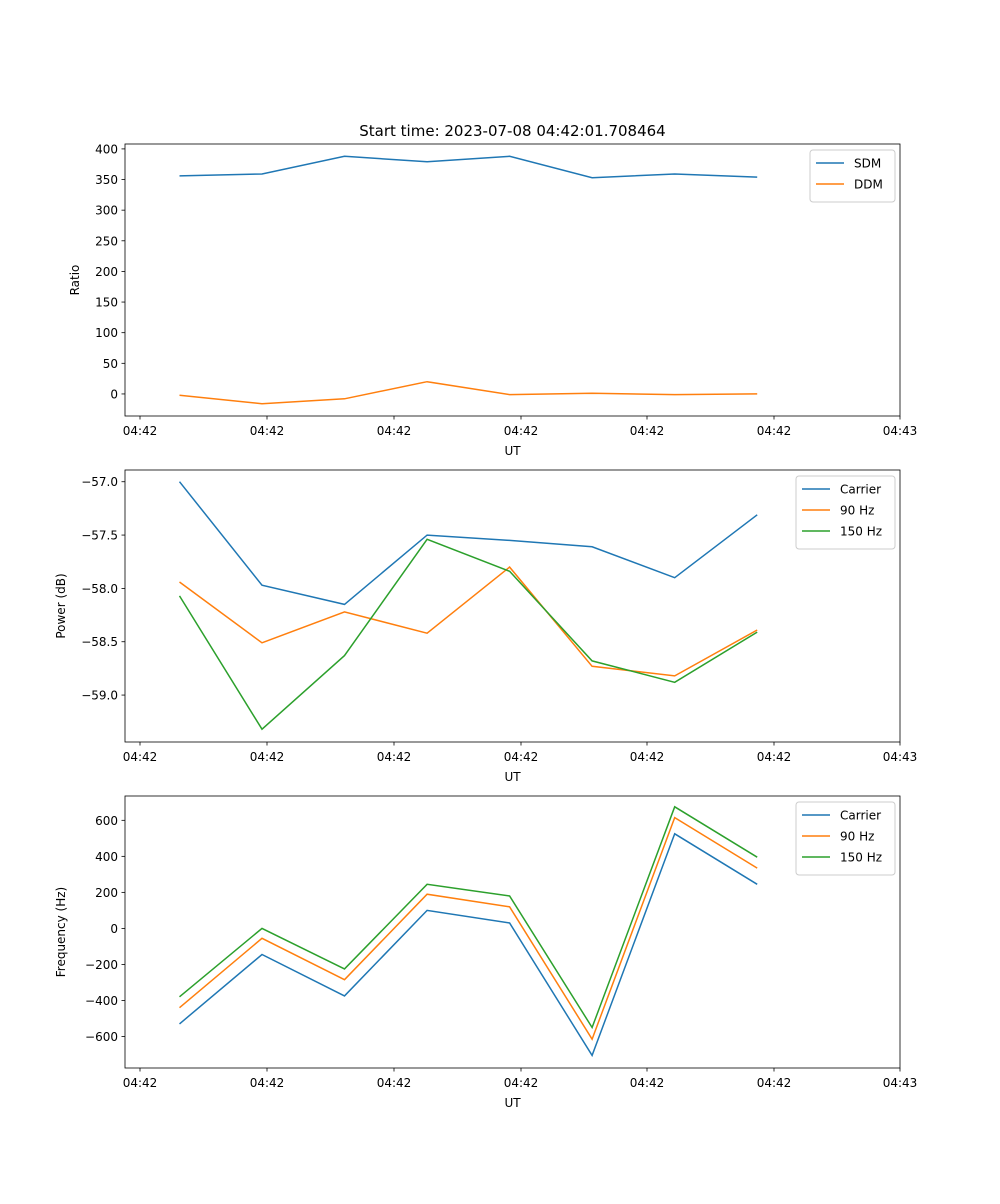 This screenshot has height=1204, width=1000. What do you see at coordinates (61, 605) in the screenshot?
I see `y-axis-label: Power (dB)` at bounding box center [61, 605].